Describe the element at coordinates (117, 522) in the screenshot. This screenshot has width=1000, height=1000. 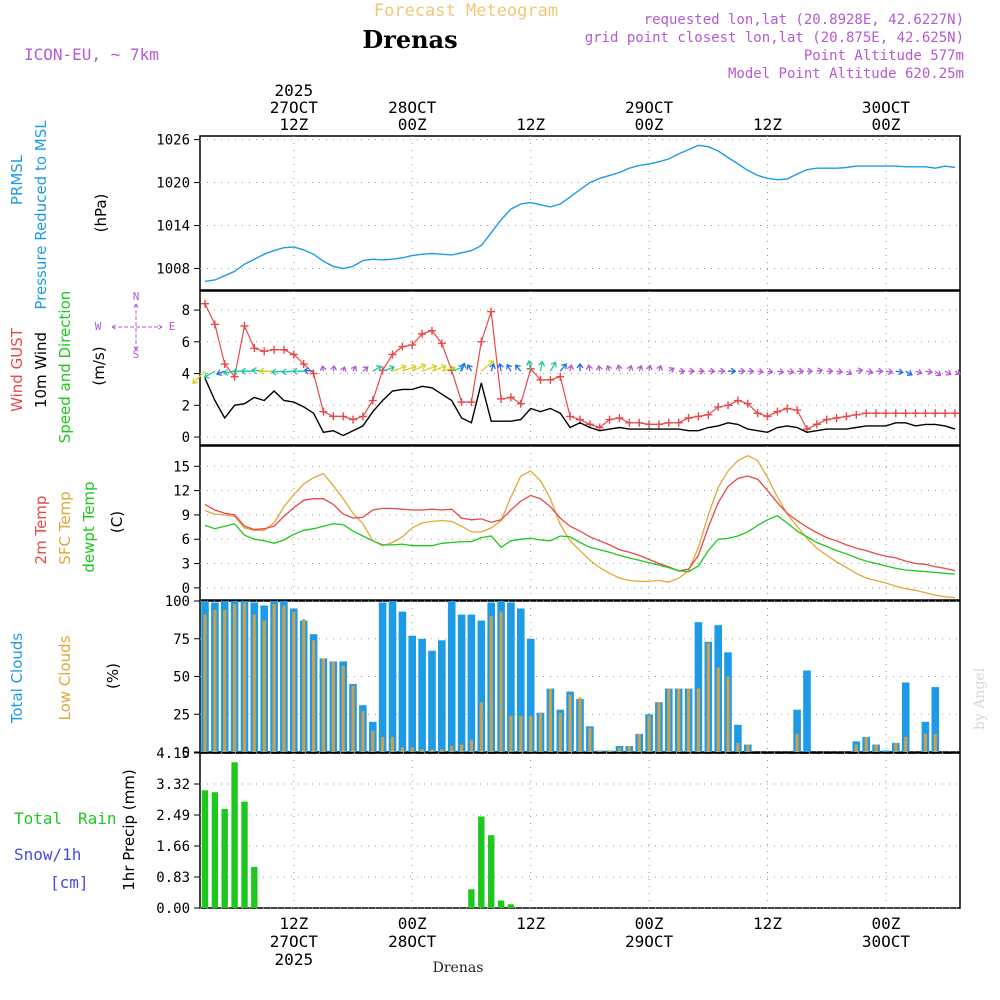
I see `temp-unit: (C)` at that location.